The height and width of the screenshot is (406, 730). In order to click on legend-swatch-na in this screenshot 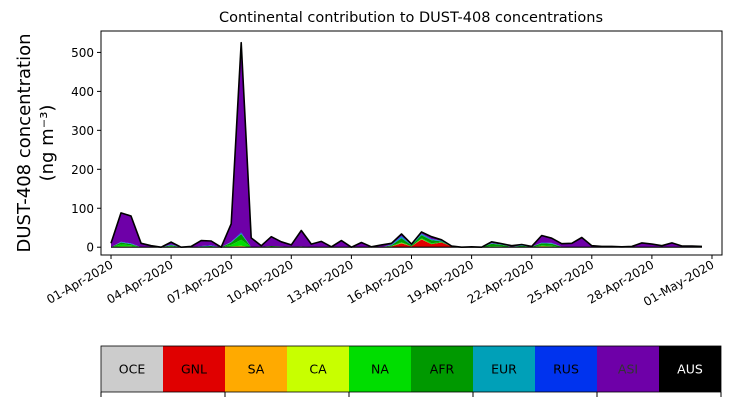, I will do `click(380, 369)`.